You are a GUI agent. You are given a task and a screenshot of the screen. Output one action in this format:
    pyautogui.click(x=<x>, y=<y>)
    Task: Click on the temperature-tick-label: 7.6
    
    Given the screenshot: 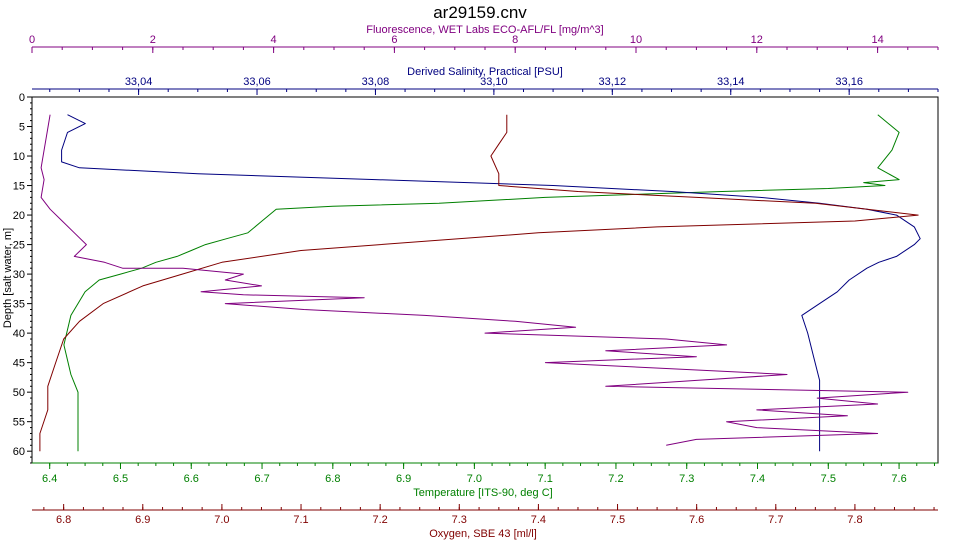 What is the action you would take?
    pyautogui.click(x=898, y=479)
    